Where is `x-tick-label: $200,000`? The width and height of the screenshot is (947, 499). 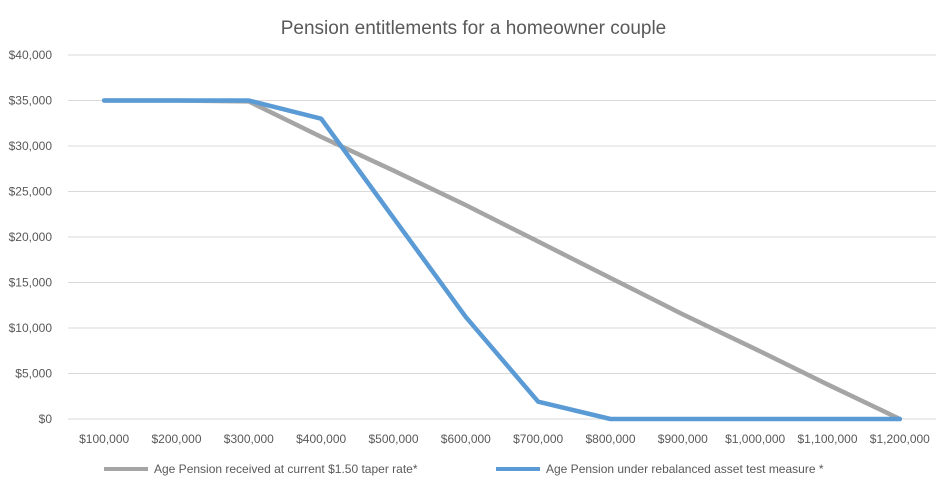
x-tick-label: $200,000 is located at coordinates (176, 439).